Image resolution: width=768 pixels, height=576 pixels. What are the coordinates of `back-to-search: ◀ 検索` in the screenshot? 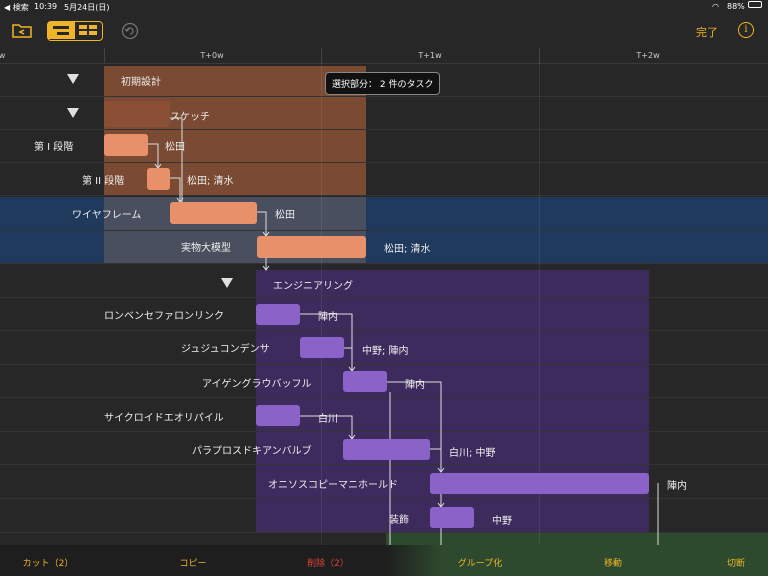 It's located at (16, 7).